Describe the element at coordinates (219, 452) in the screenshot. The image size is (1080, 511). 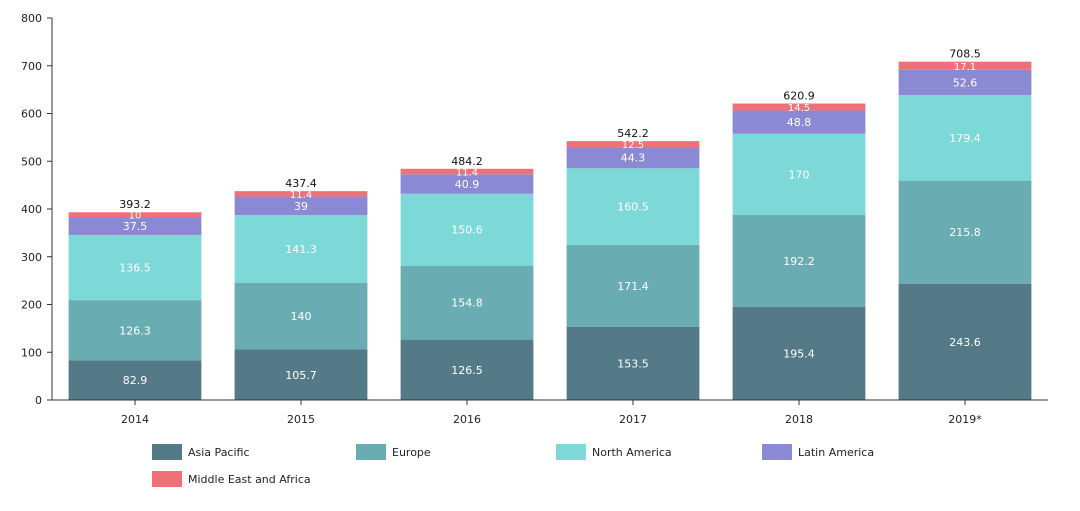
I see `legend-label: Asia Pacific` at that location.